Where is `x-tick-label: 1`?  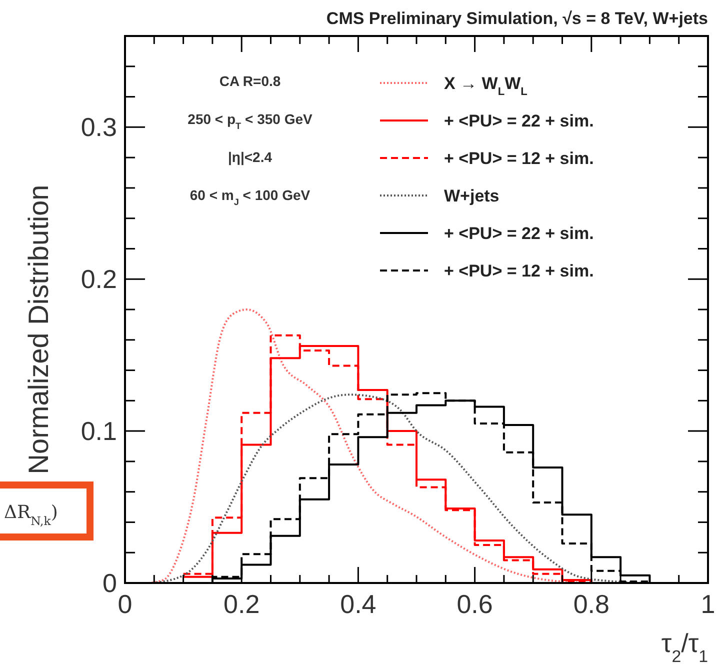 x-tick-label: 1 is located at coordinates (708, 604).